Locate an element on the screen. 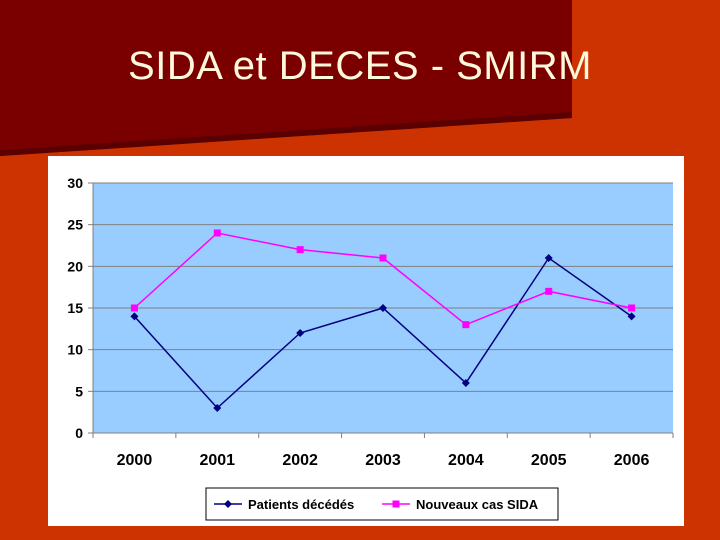 The image size is (720, 540). y-tick-label: 0 is located at coordinates (79, 433).